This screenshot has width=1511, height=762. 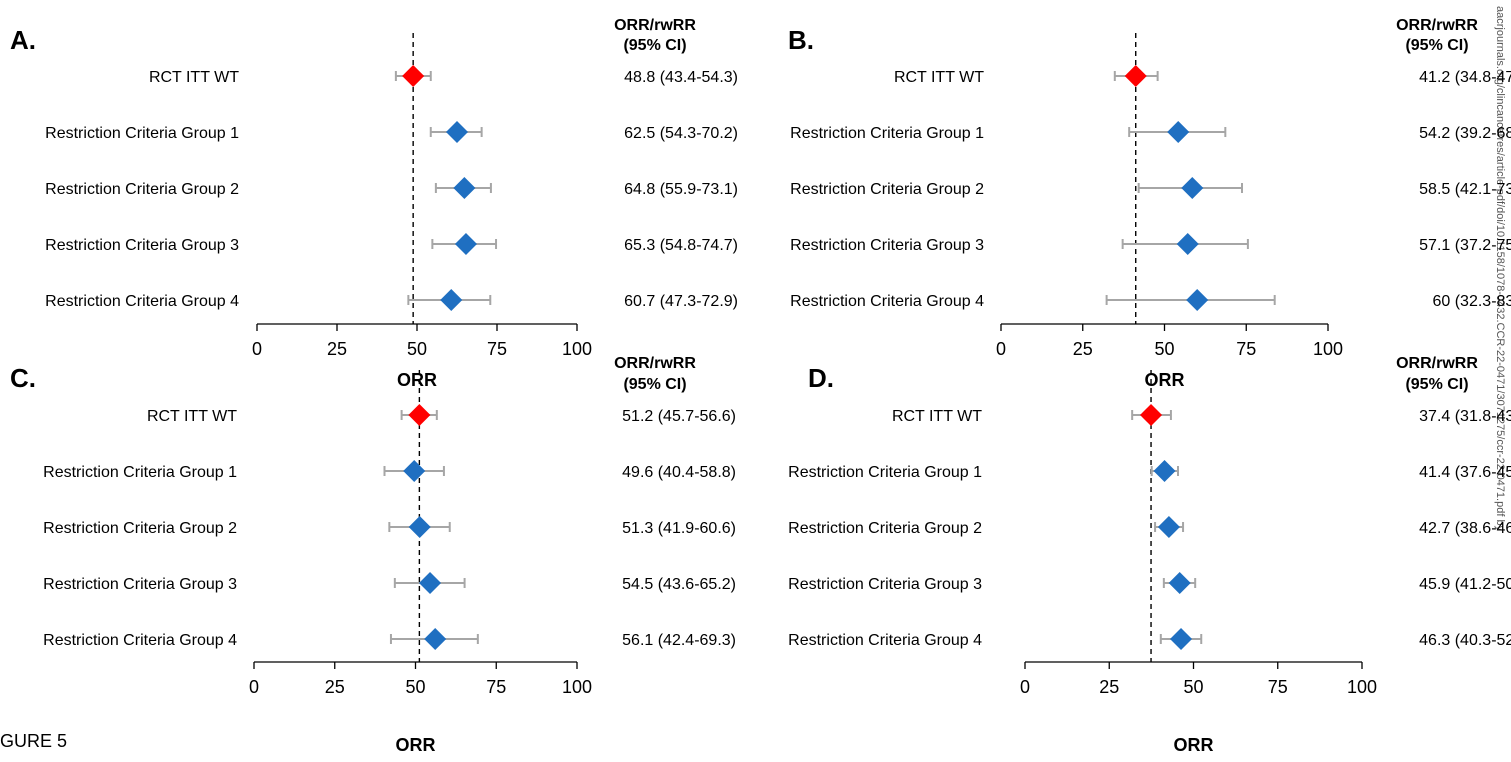 What do you see at coordinates (681, 133) in the screenshot?
I see `ci-value-text: 62.5 (54.3-70.2)` at bounding box center [681, 133].